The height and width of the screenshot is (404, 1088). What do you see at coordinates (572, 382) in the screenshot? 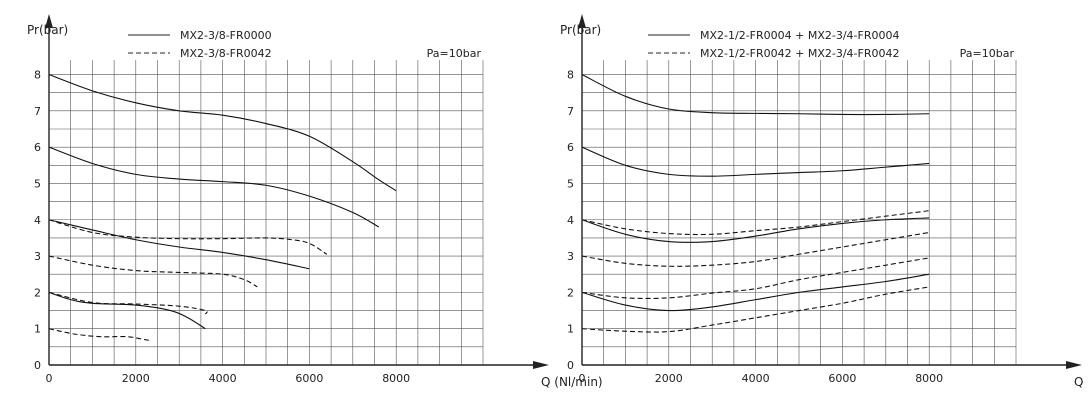
I see `chart-left-x-axis-label: Q (Nl/min)` at bounding box center [572, 382].